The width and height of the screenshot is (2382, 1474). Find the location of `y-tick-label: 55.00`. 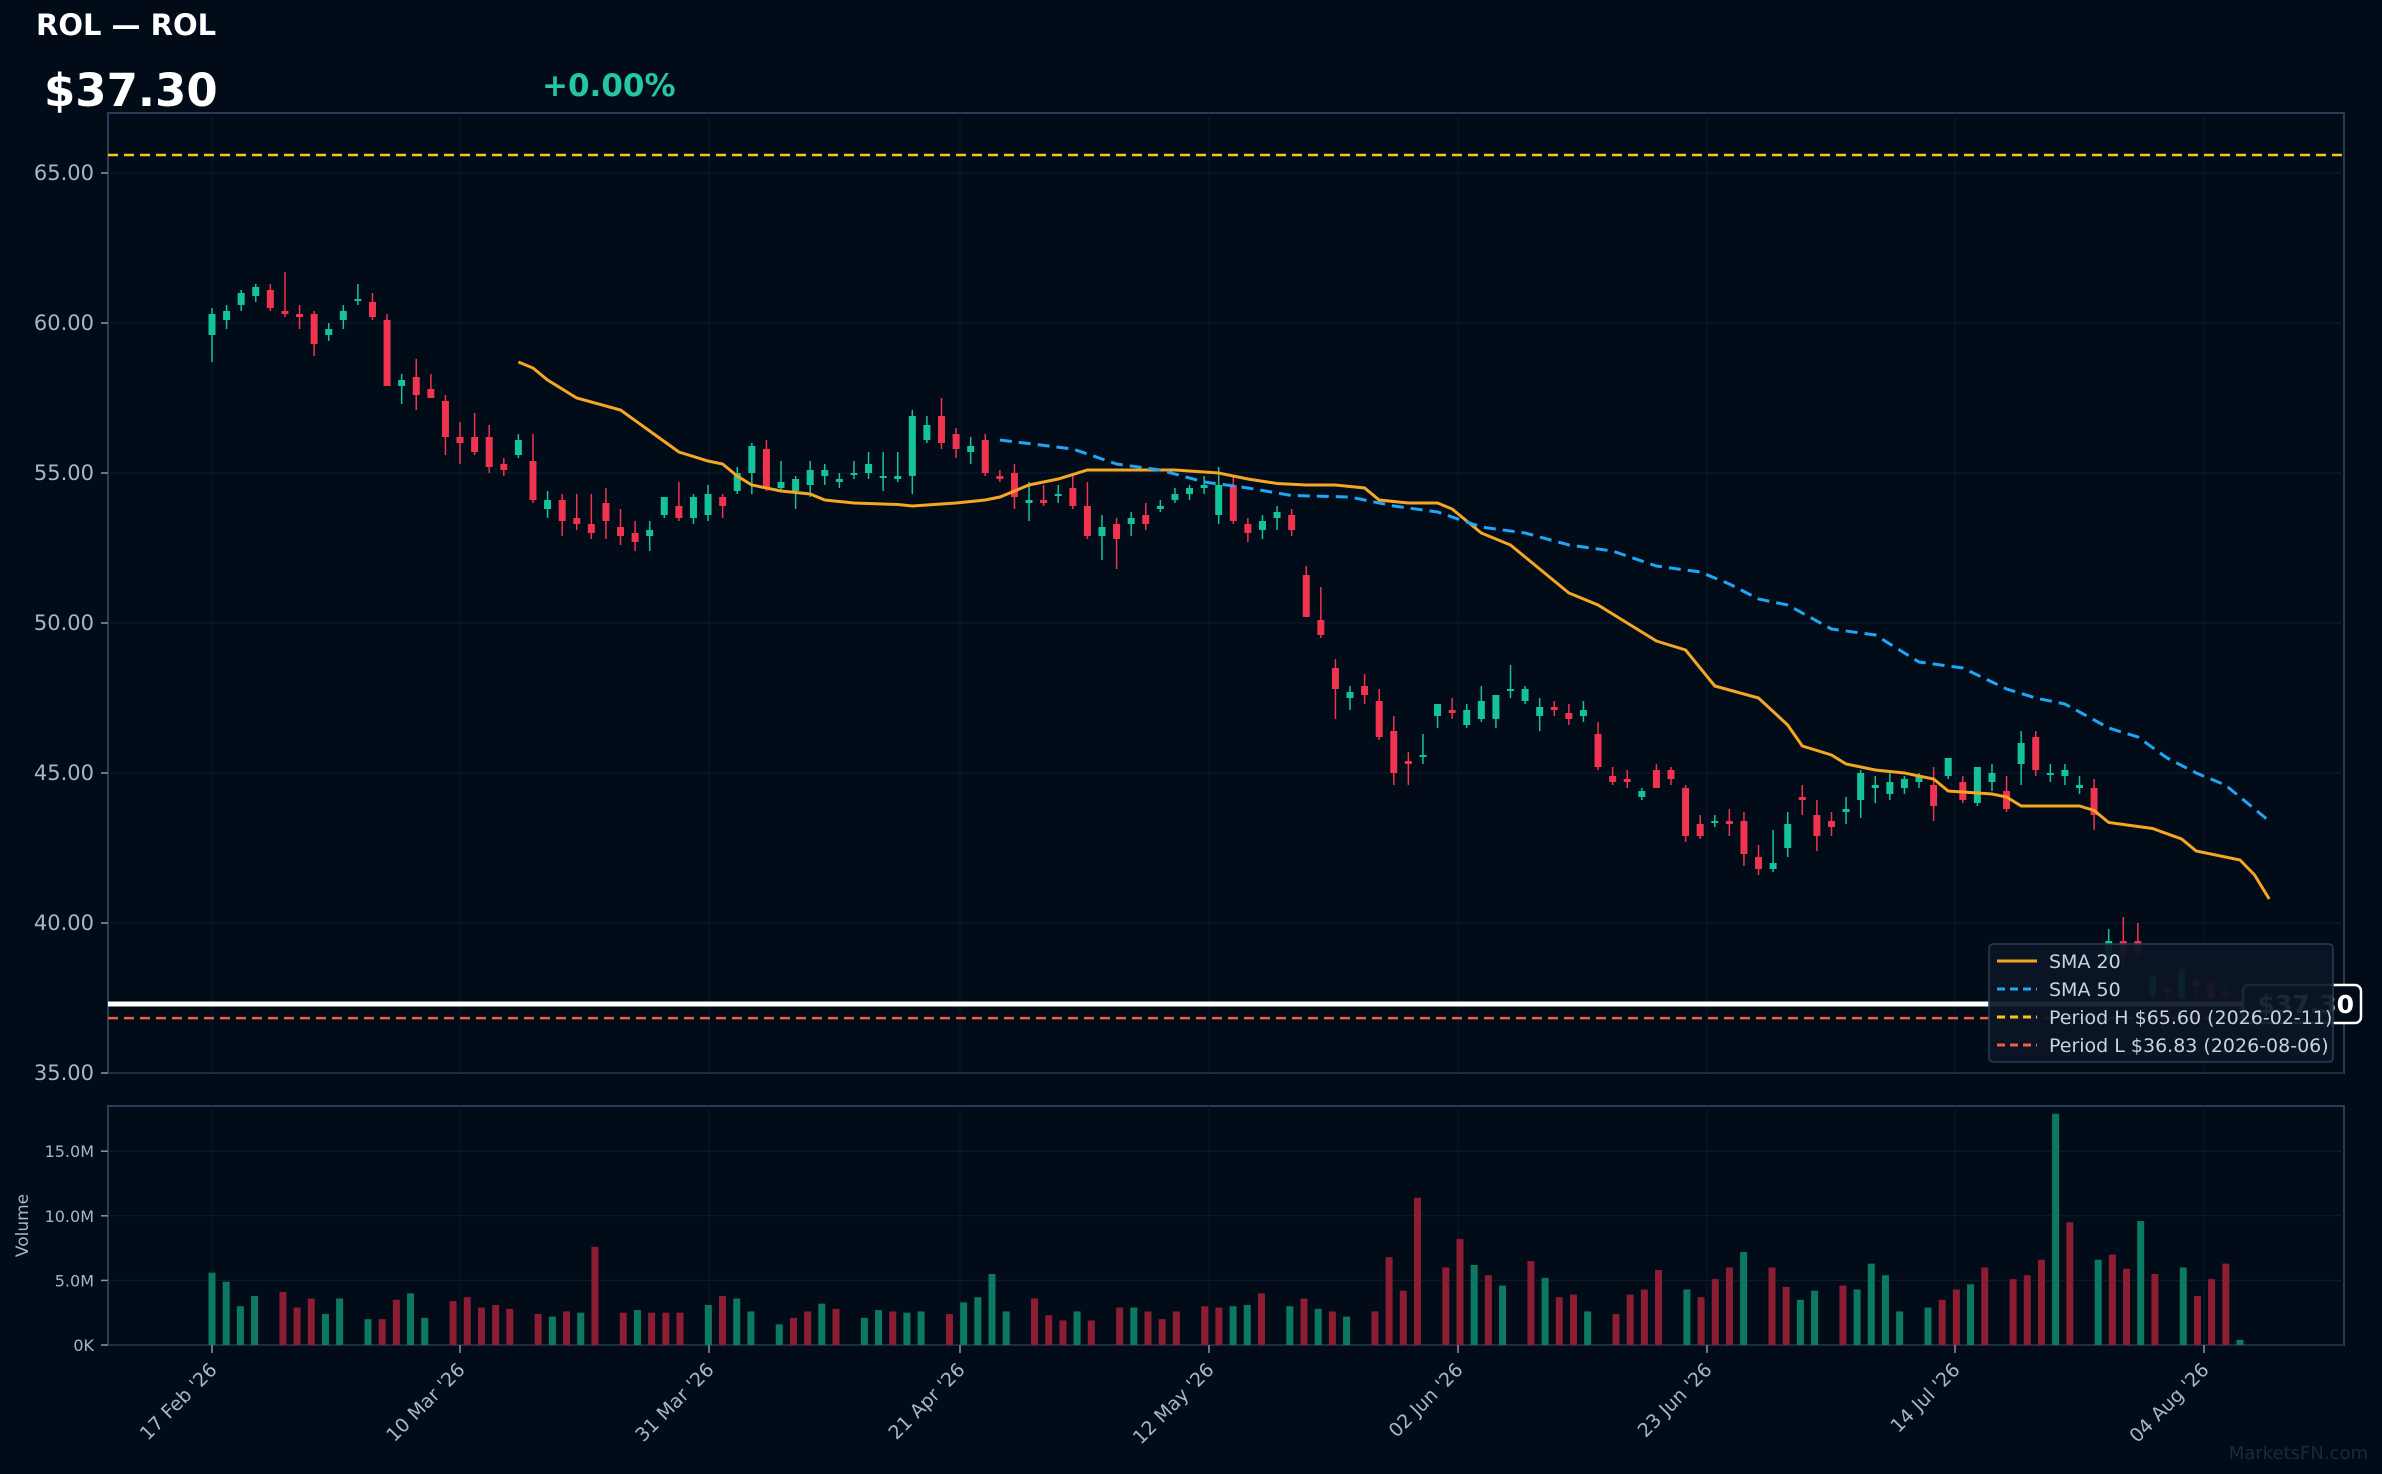

y-tick-label: 55.00 is located at coordinates (64, 473).